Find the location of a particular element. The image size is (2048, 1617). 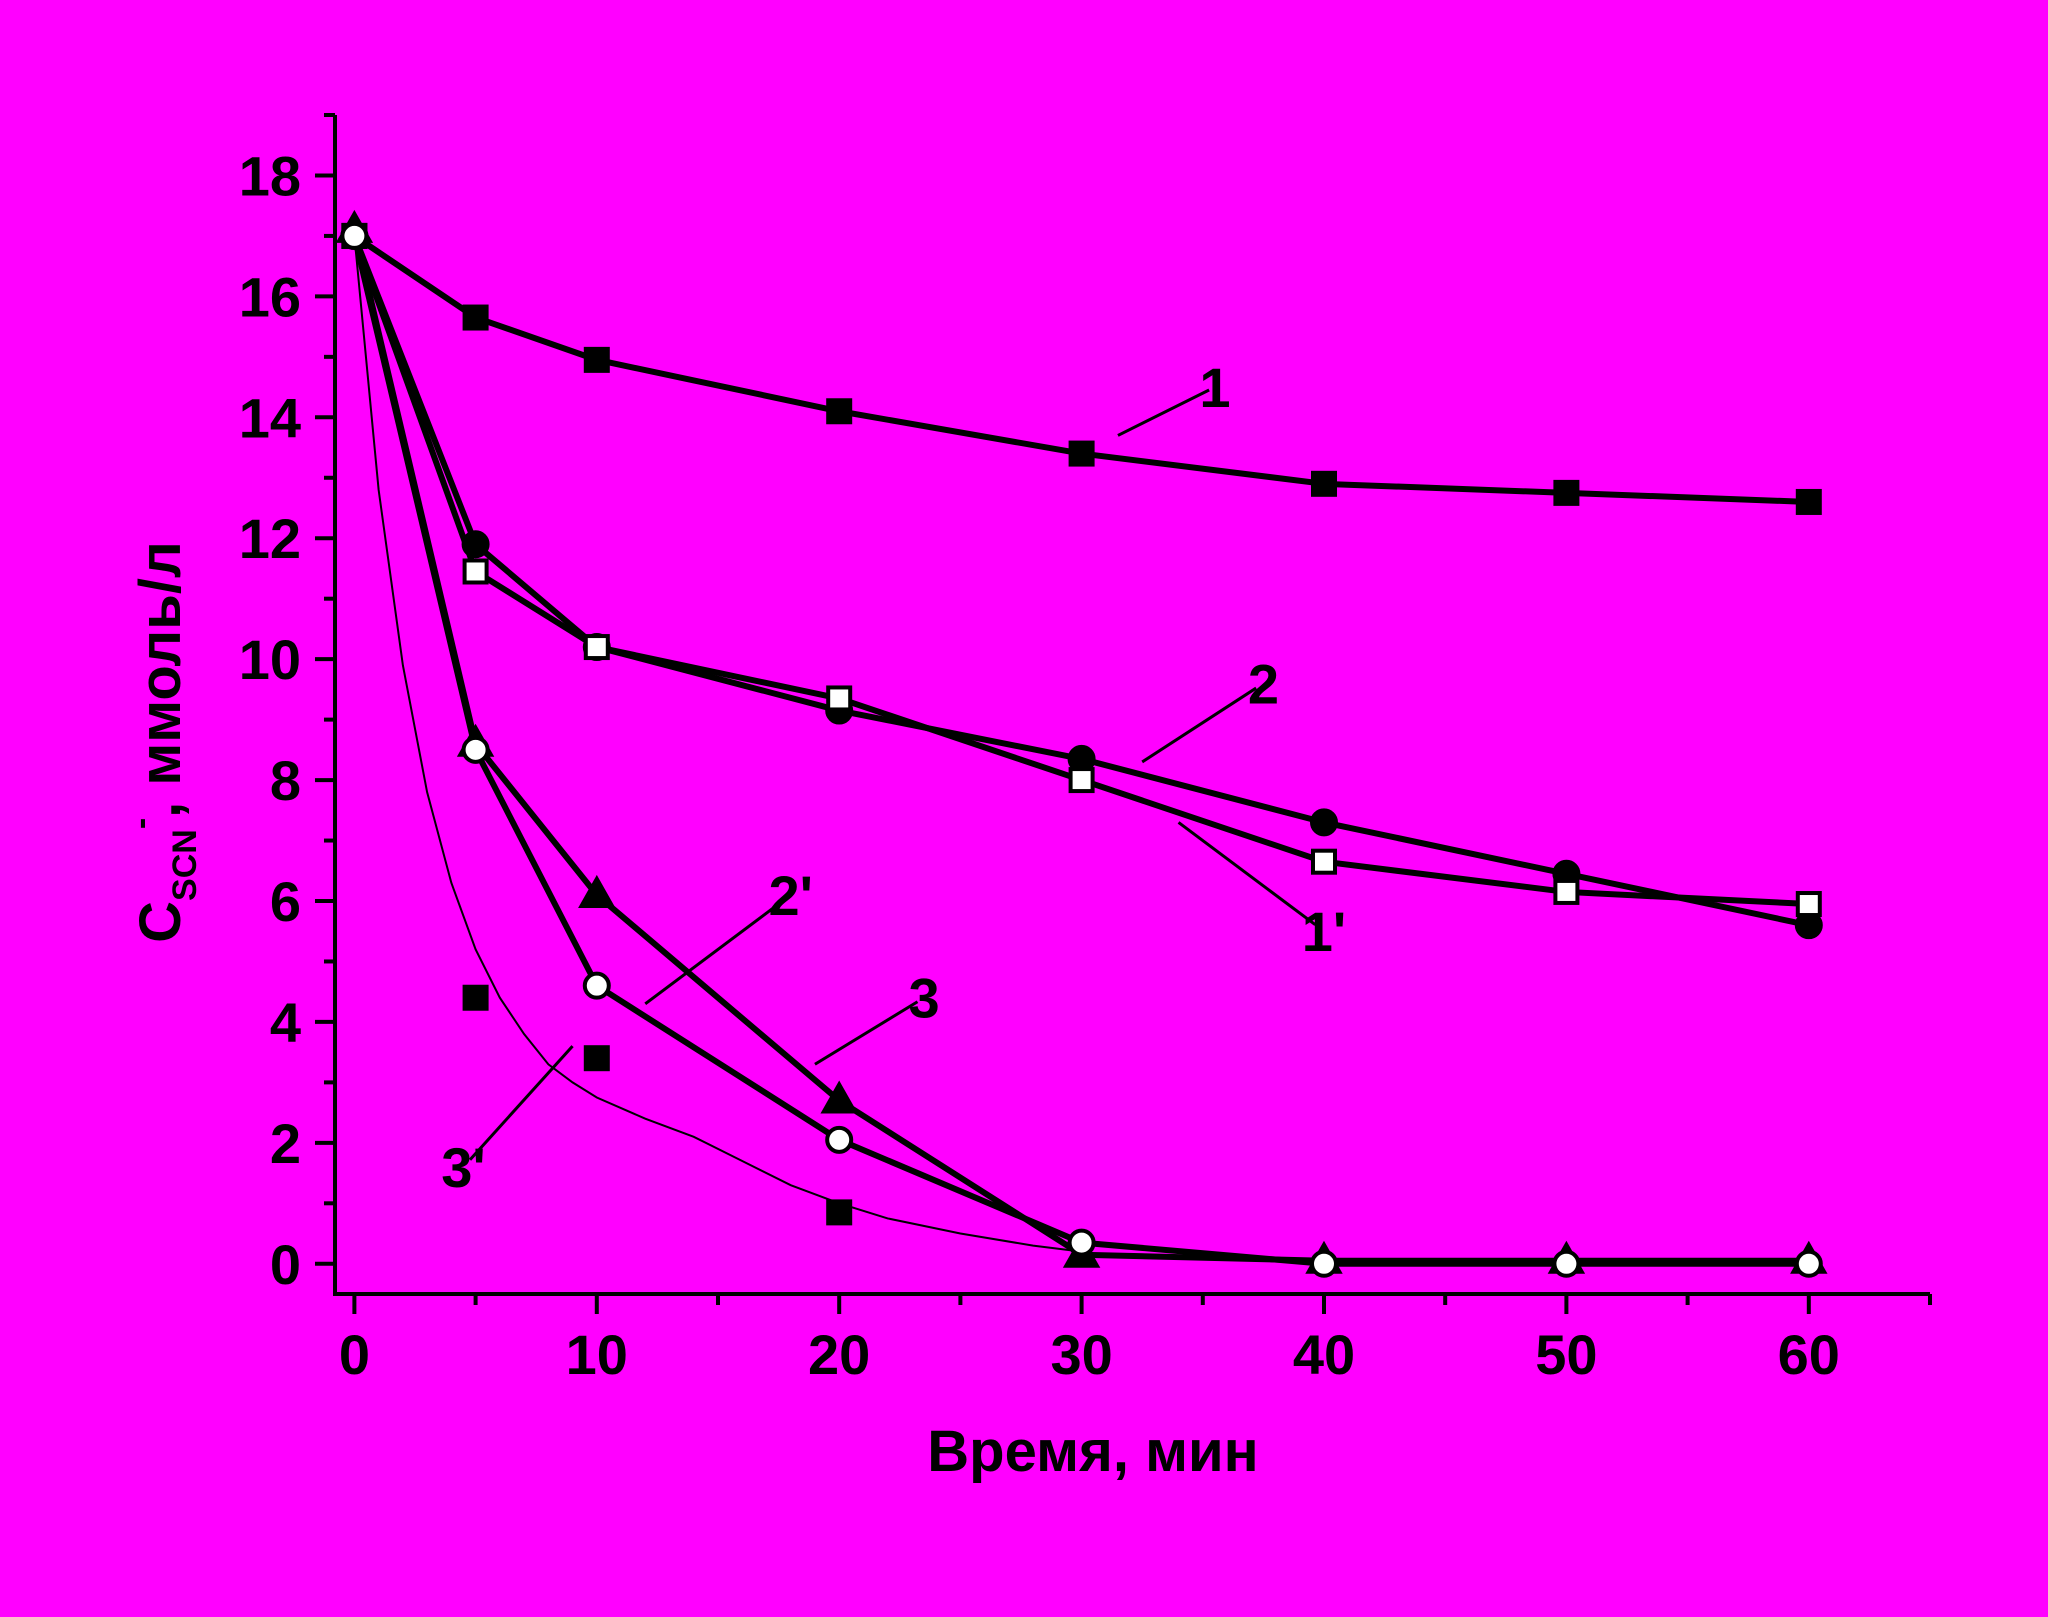

y-tick-label: 16 is located at coordinates (270, 296).